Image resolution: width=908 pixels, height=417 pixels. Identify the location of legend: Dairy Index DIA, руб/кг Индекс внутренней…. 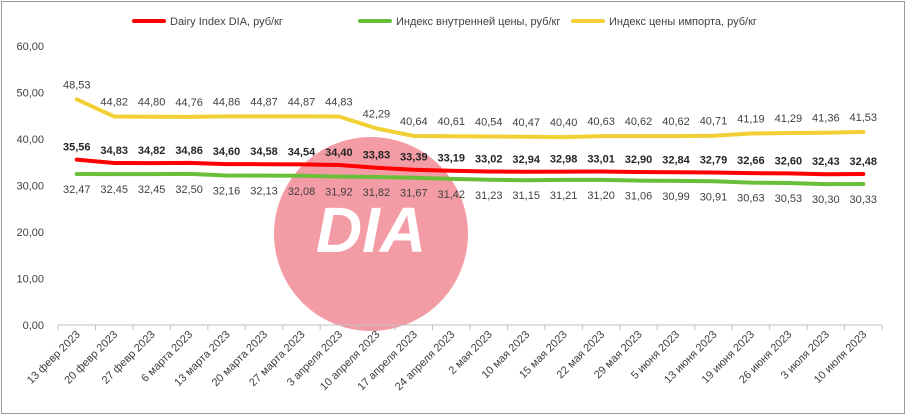
(444, 22).